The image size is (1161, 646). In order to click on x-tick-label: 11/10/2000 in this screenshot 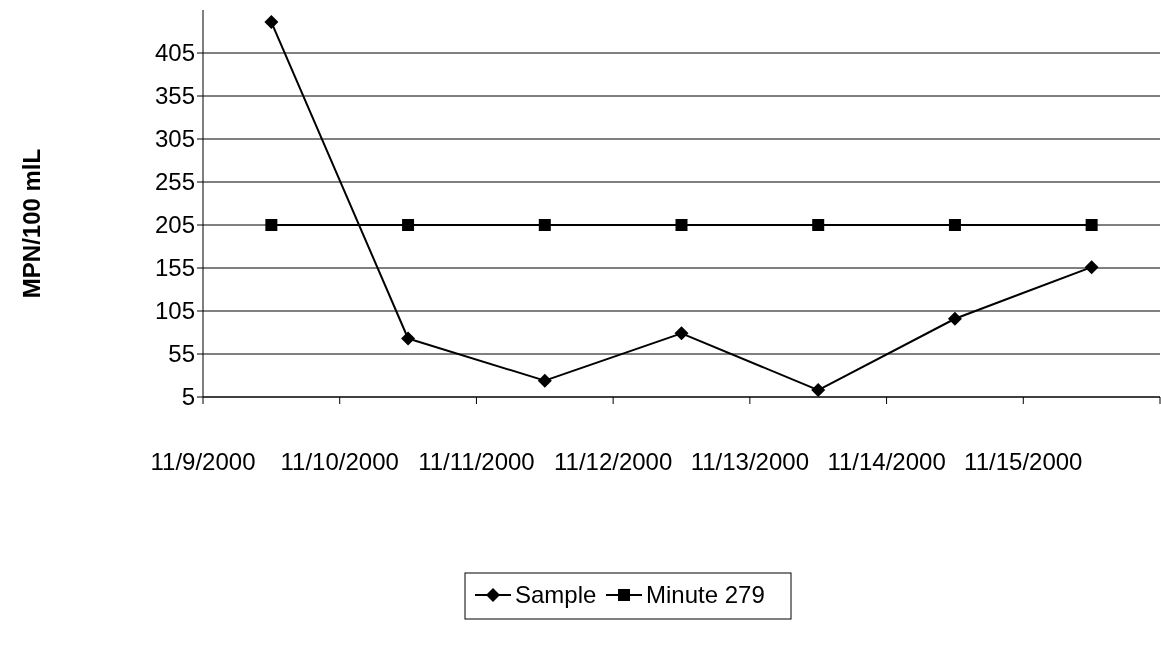, I will do `click(339, 461)`.